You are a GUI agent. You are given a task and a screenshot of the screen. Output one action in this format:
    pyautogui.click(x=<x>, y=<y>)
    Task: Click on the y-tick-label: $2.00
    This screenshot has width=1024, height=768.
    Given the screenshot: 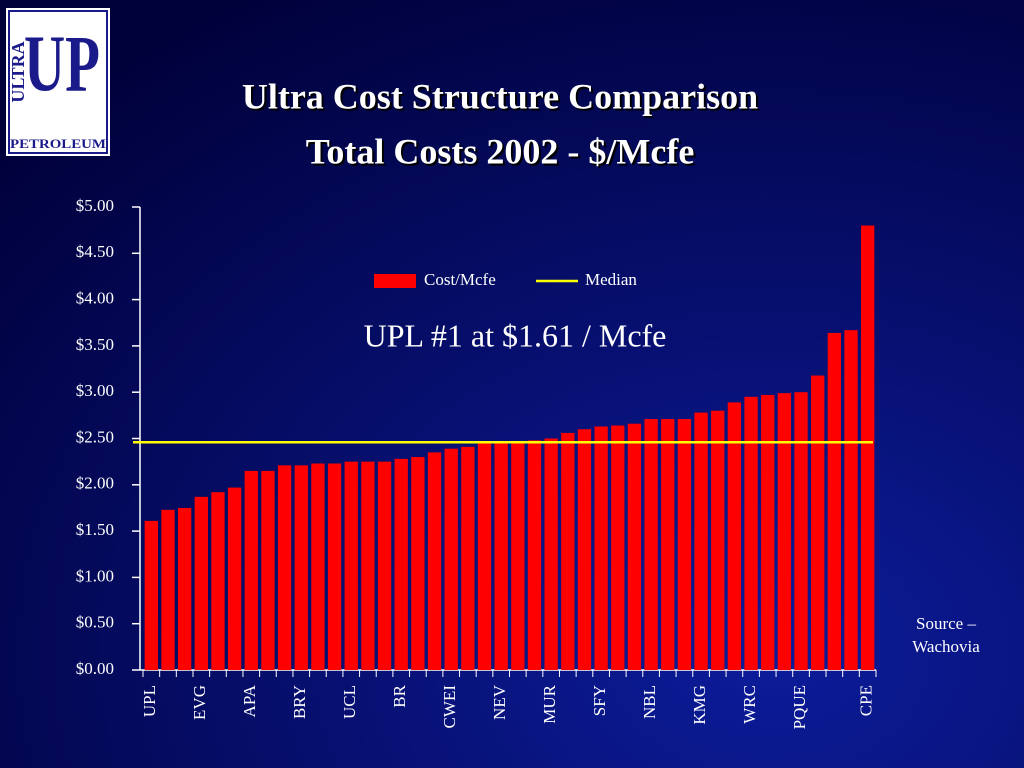 What is the action you would take?
    pyautogui.click(x=95, y=483)
    